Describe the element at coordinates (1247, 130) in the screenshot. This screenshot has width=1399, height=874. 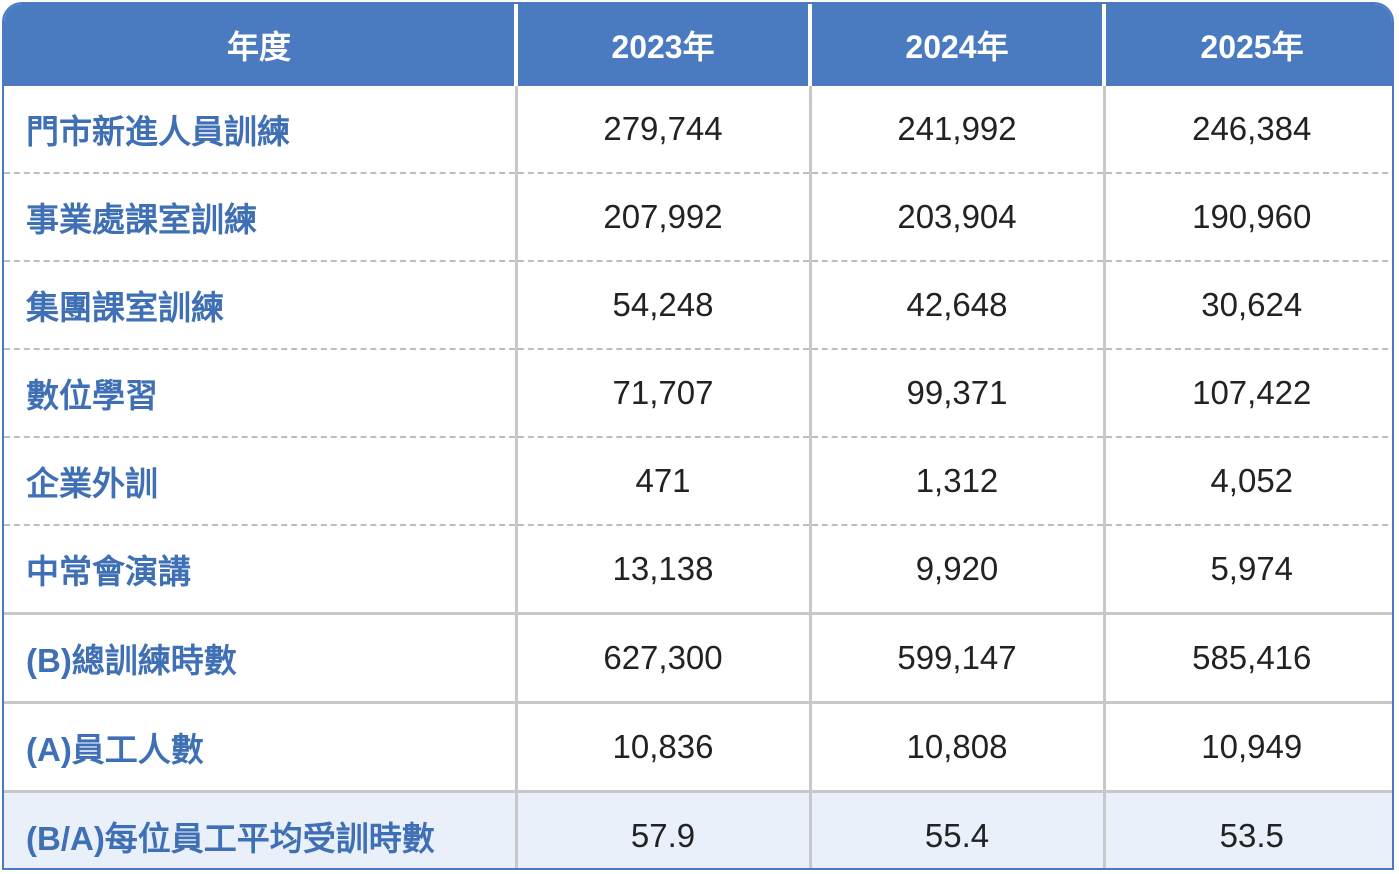
I see `cell-value: 246,384` at that location.